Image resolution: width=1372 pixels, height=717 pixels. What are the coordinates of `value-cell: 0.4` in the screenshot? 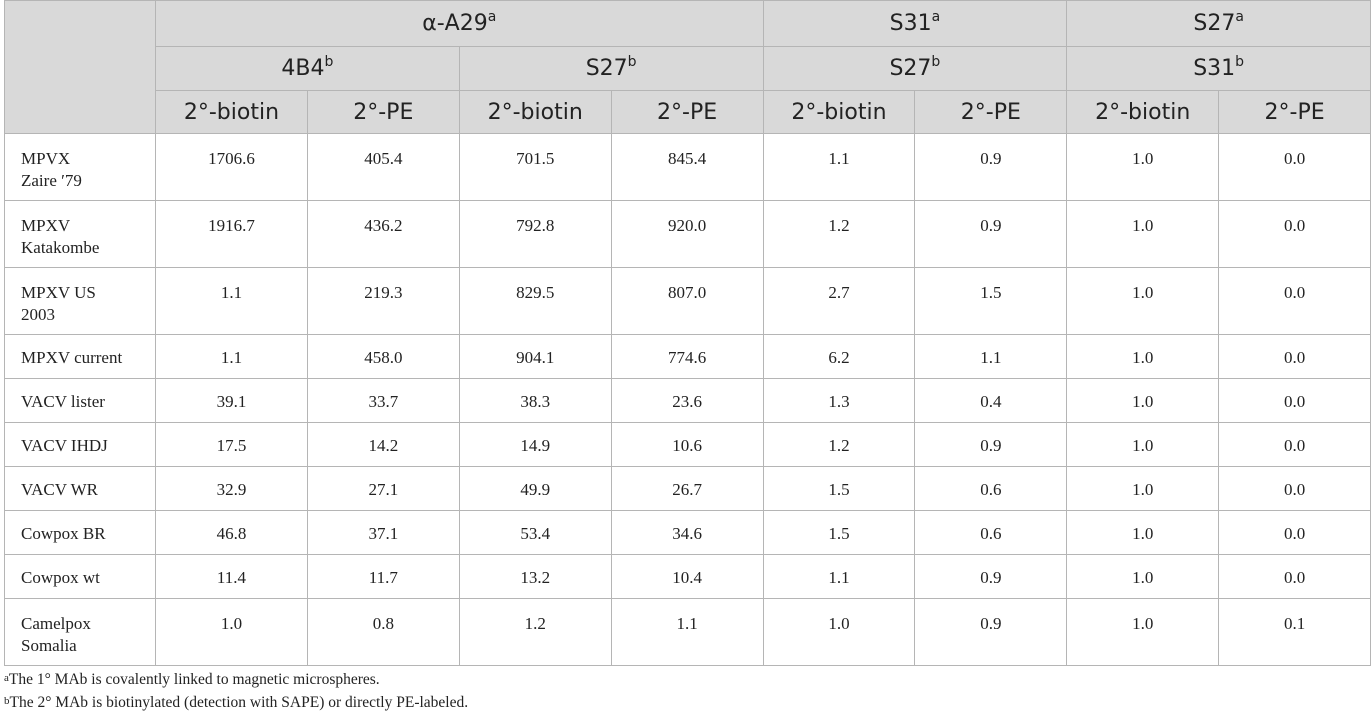 It's located at (991, 400).